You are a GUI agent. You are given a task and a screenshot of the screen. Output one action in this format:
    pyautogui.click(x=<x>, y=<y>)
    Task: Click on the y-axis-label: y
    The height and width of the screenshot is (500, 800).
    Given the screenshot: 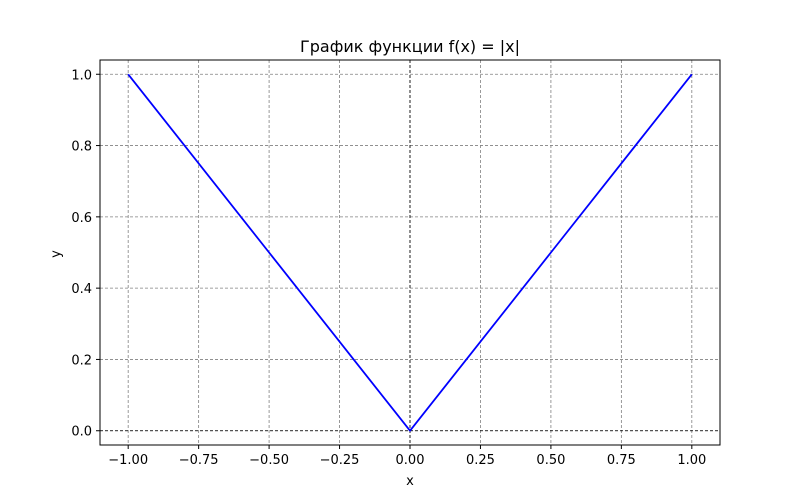 What is the action you would take?
    pyautogui.click(x=56, y=254)
    